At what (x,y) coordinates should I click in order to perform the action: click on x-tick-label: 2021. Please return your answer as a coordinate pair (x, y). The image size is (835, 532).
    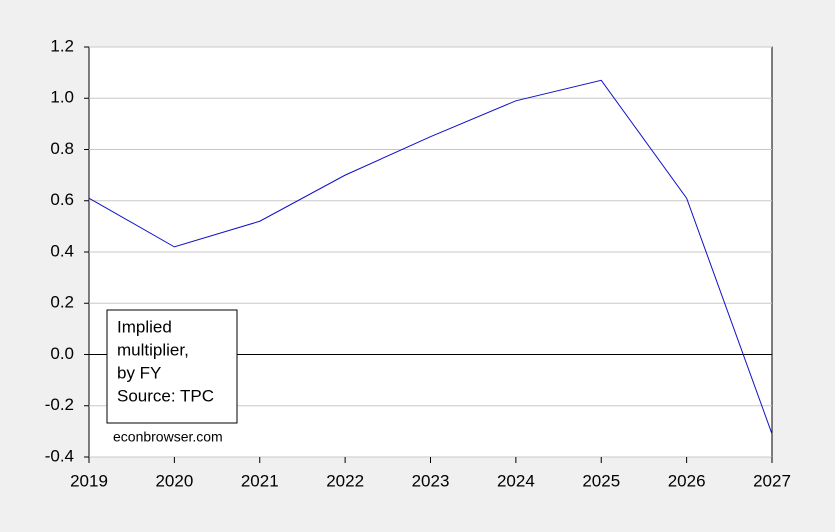
    Looking at the image, I should click on (260, 480).